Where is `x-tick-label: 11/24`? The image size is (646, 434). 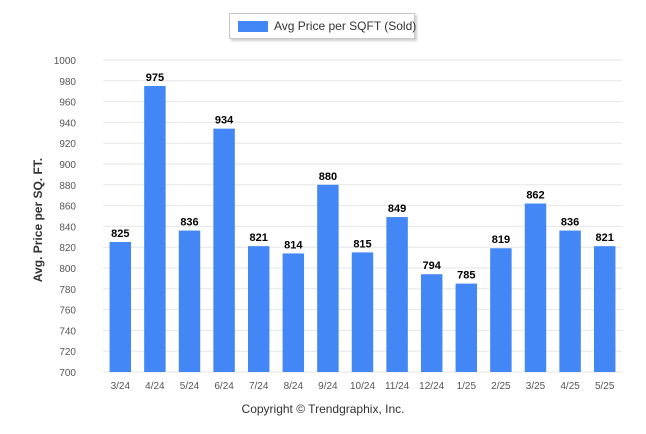 x-tick-label: 11/24 is located at coordinates (397, 386).